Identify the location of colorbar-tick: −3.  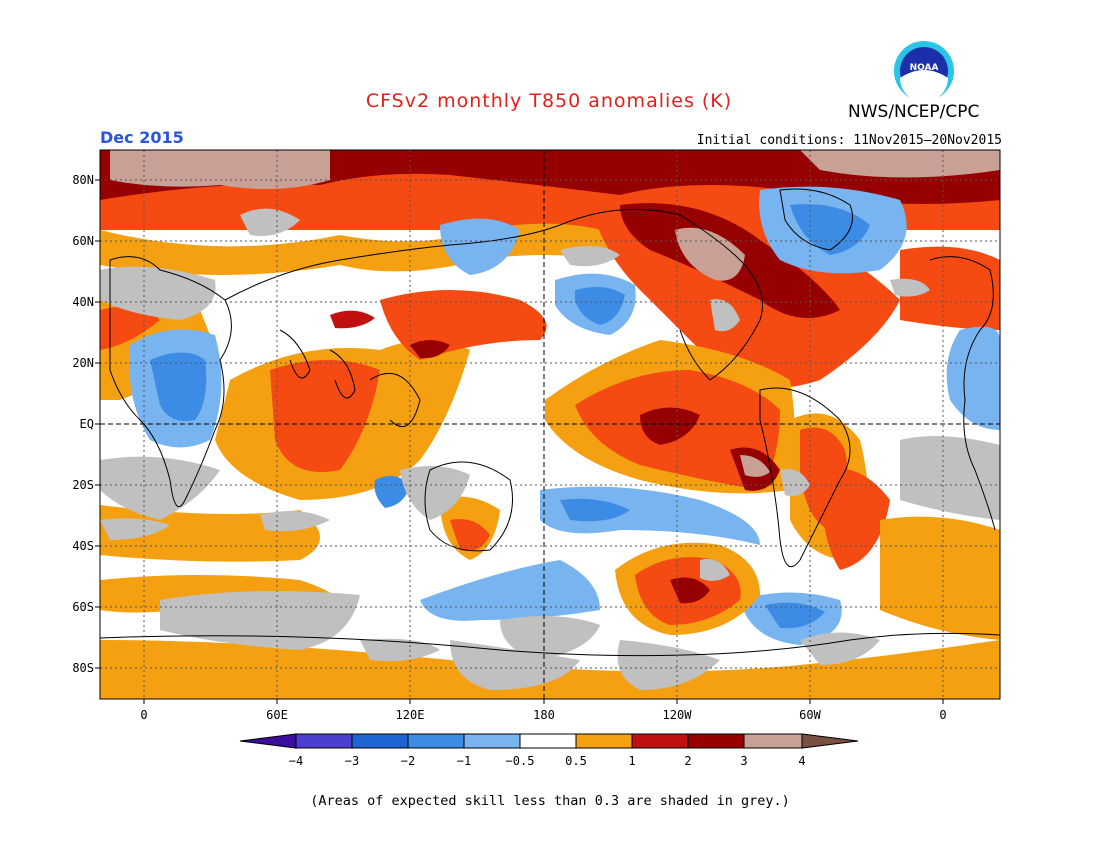
(352, 761).